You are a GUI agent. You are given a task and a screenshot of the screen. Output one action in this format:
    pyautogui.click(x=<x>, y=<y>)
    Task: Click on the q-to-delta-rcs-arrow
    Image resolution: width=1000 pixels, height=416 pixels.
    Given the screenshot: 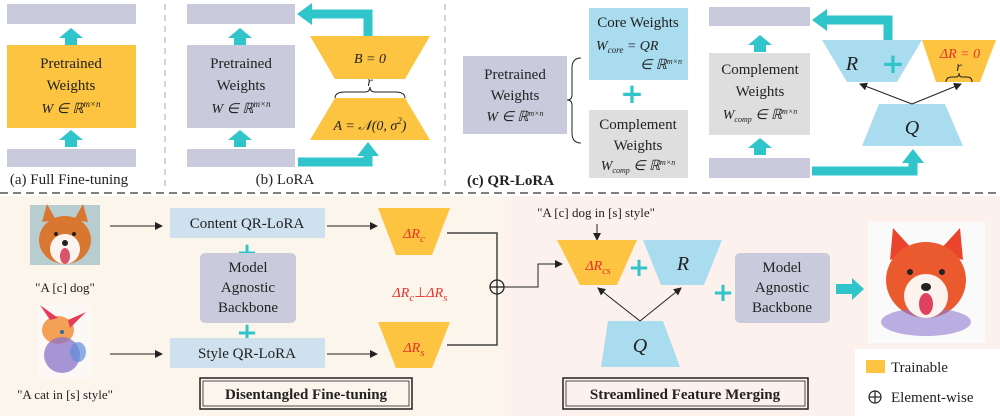 What is the action you would take?
    pyautogui.click(x=619, y=304)
    